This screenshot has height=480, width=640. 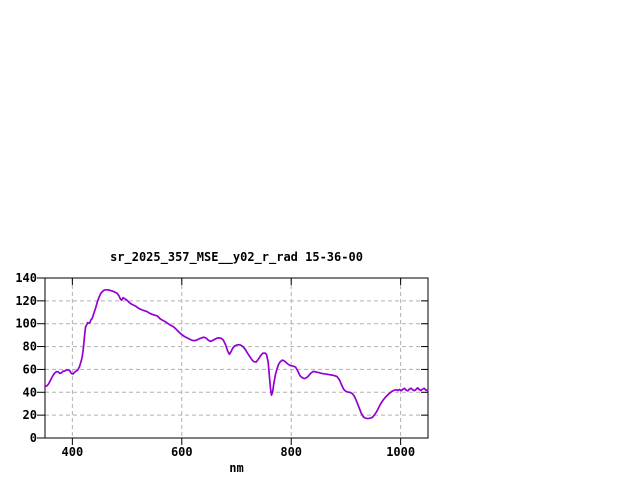 I want to click on y-tick-label: 20, so click(x=30, y=415).